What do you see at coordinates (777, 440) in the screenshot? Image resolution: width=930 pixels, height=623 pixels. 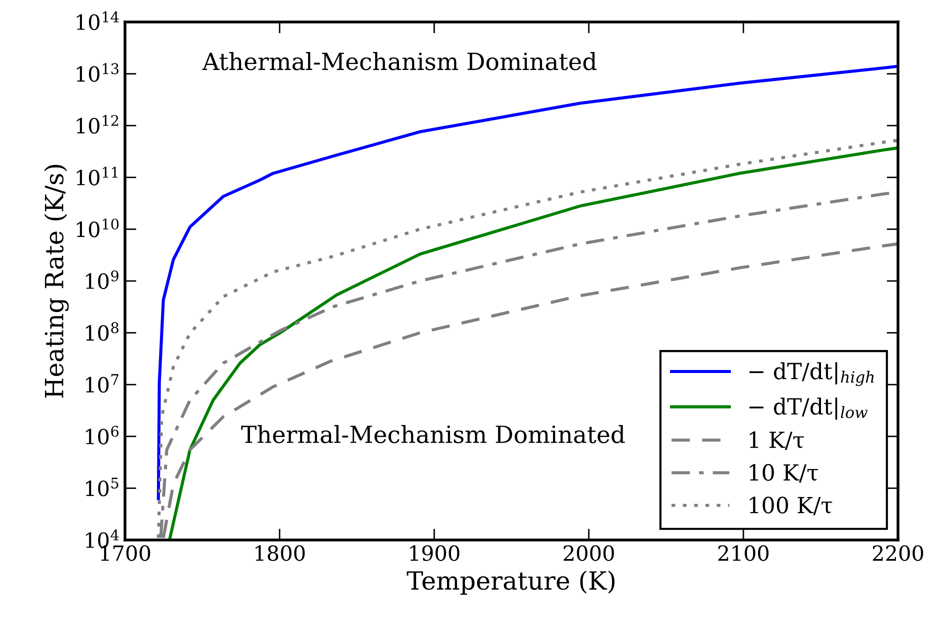 I see `legend-label: 1 K/τ` at bounding box center [777, 440].